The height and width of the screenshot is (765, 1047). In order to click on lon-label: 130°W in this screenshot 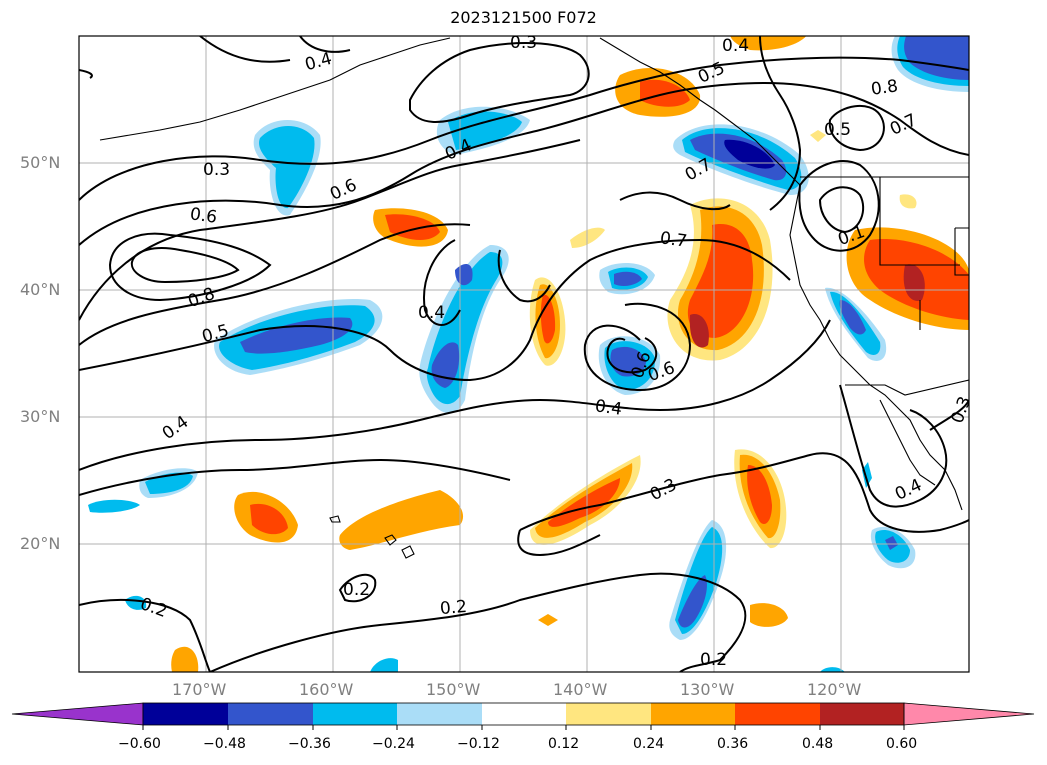, I will do `click(707, 689)`.